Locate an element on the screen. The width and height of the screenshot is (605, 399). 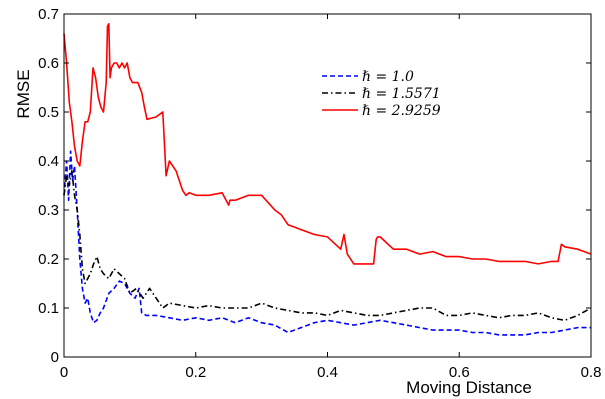
y-tick-label: 0.5 is located at coordinates (48, 112).